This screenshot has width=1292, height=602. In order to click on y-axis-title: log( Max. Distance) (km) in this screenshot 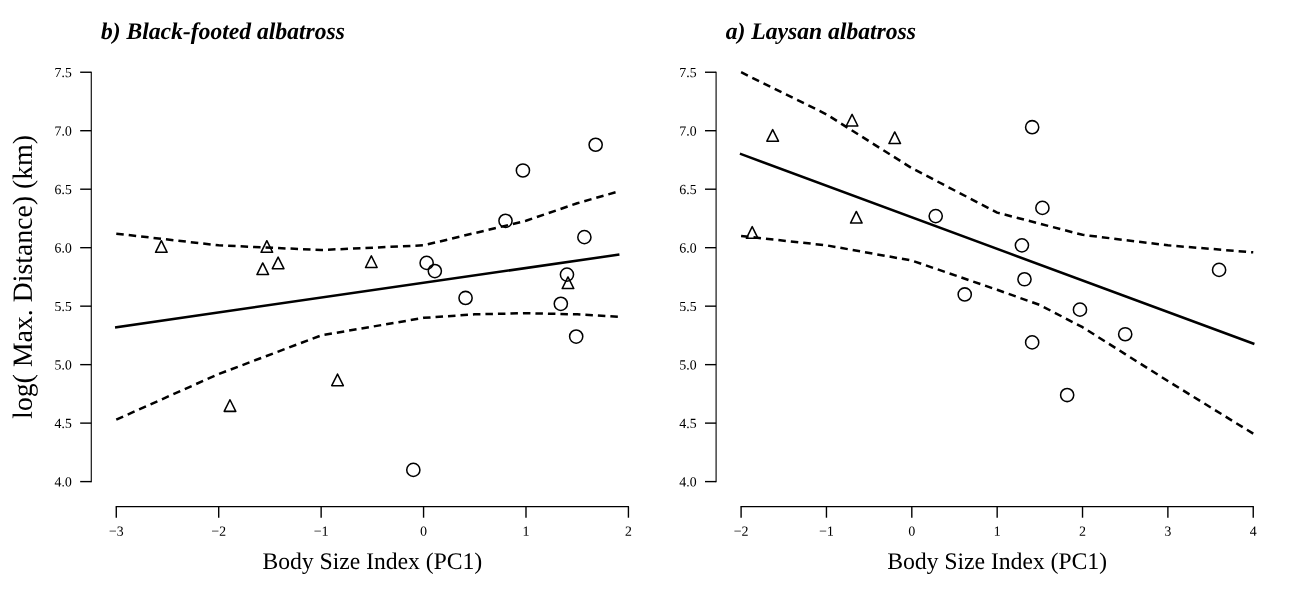, I will do `click(25, 277)`.